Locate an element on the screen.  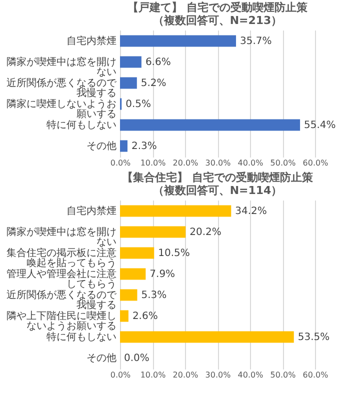
y-tick-label: 隣家に喫煙しないようお願いする is located at coordinates (61, 109).